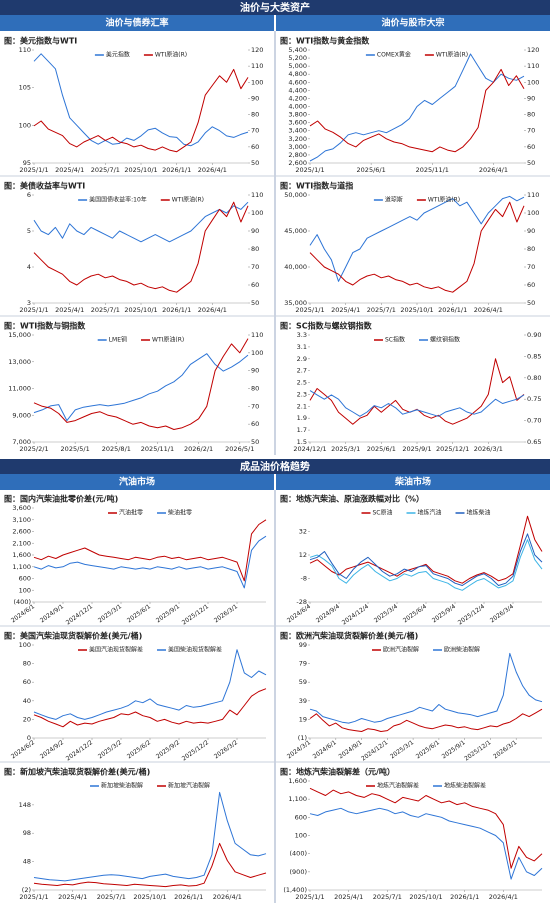 The image size is (550, 907). What do you see at coordinates (398, 786) in the screenshot?
I see `legend-label: 地炼汽油裂解差` at bounding box center [398, 786].